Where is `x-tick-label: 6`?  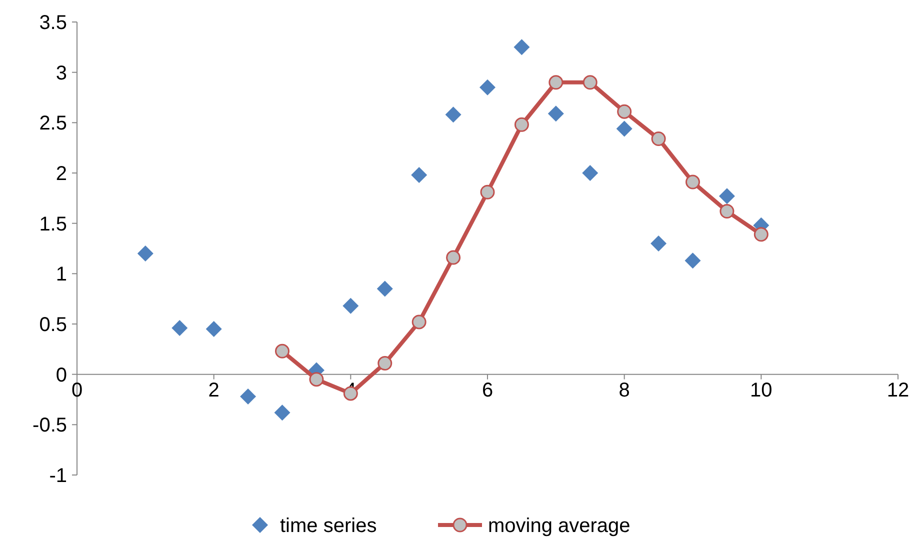 x-tick-label: 6 is located at coordinates (488, 390).